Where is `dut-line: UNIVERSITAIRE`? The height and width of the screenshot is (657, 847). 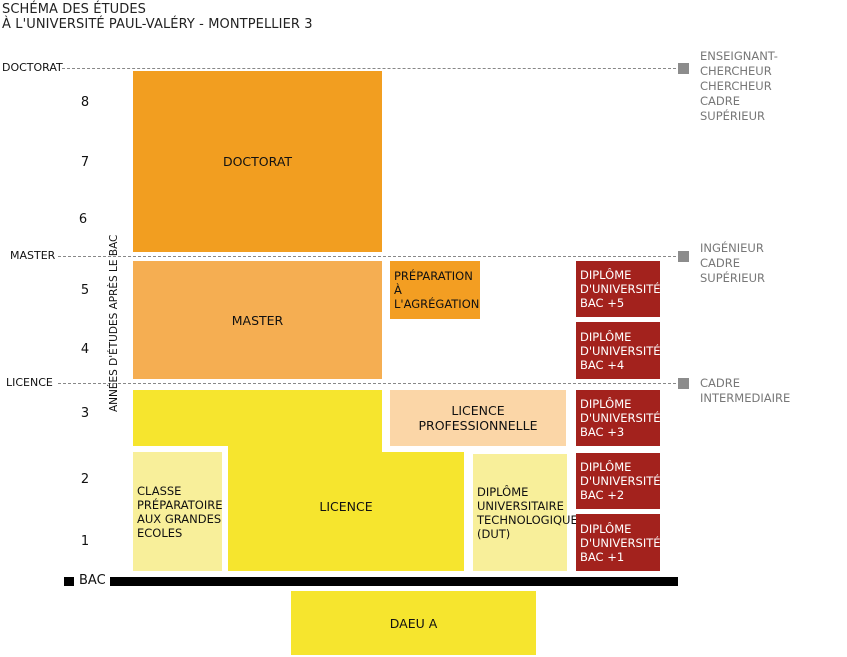 dut-line: UNIVERSITAIRE is located at coordinates (520, 505).